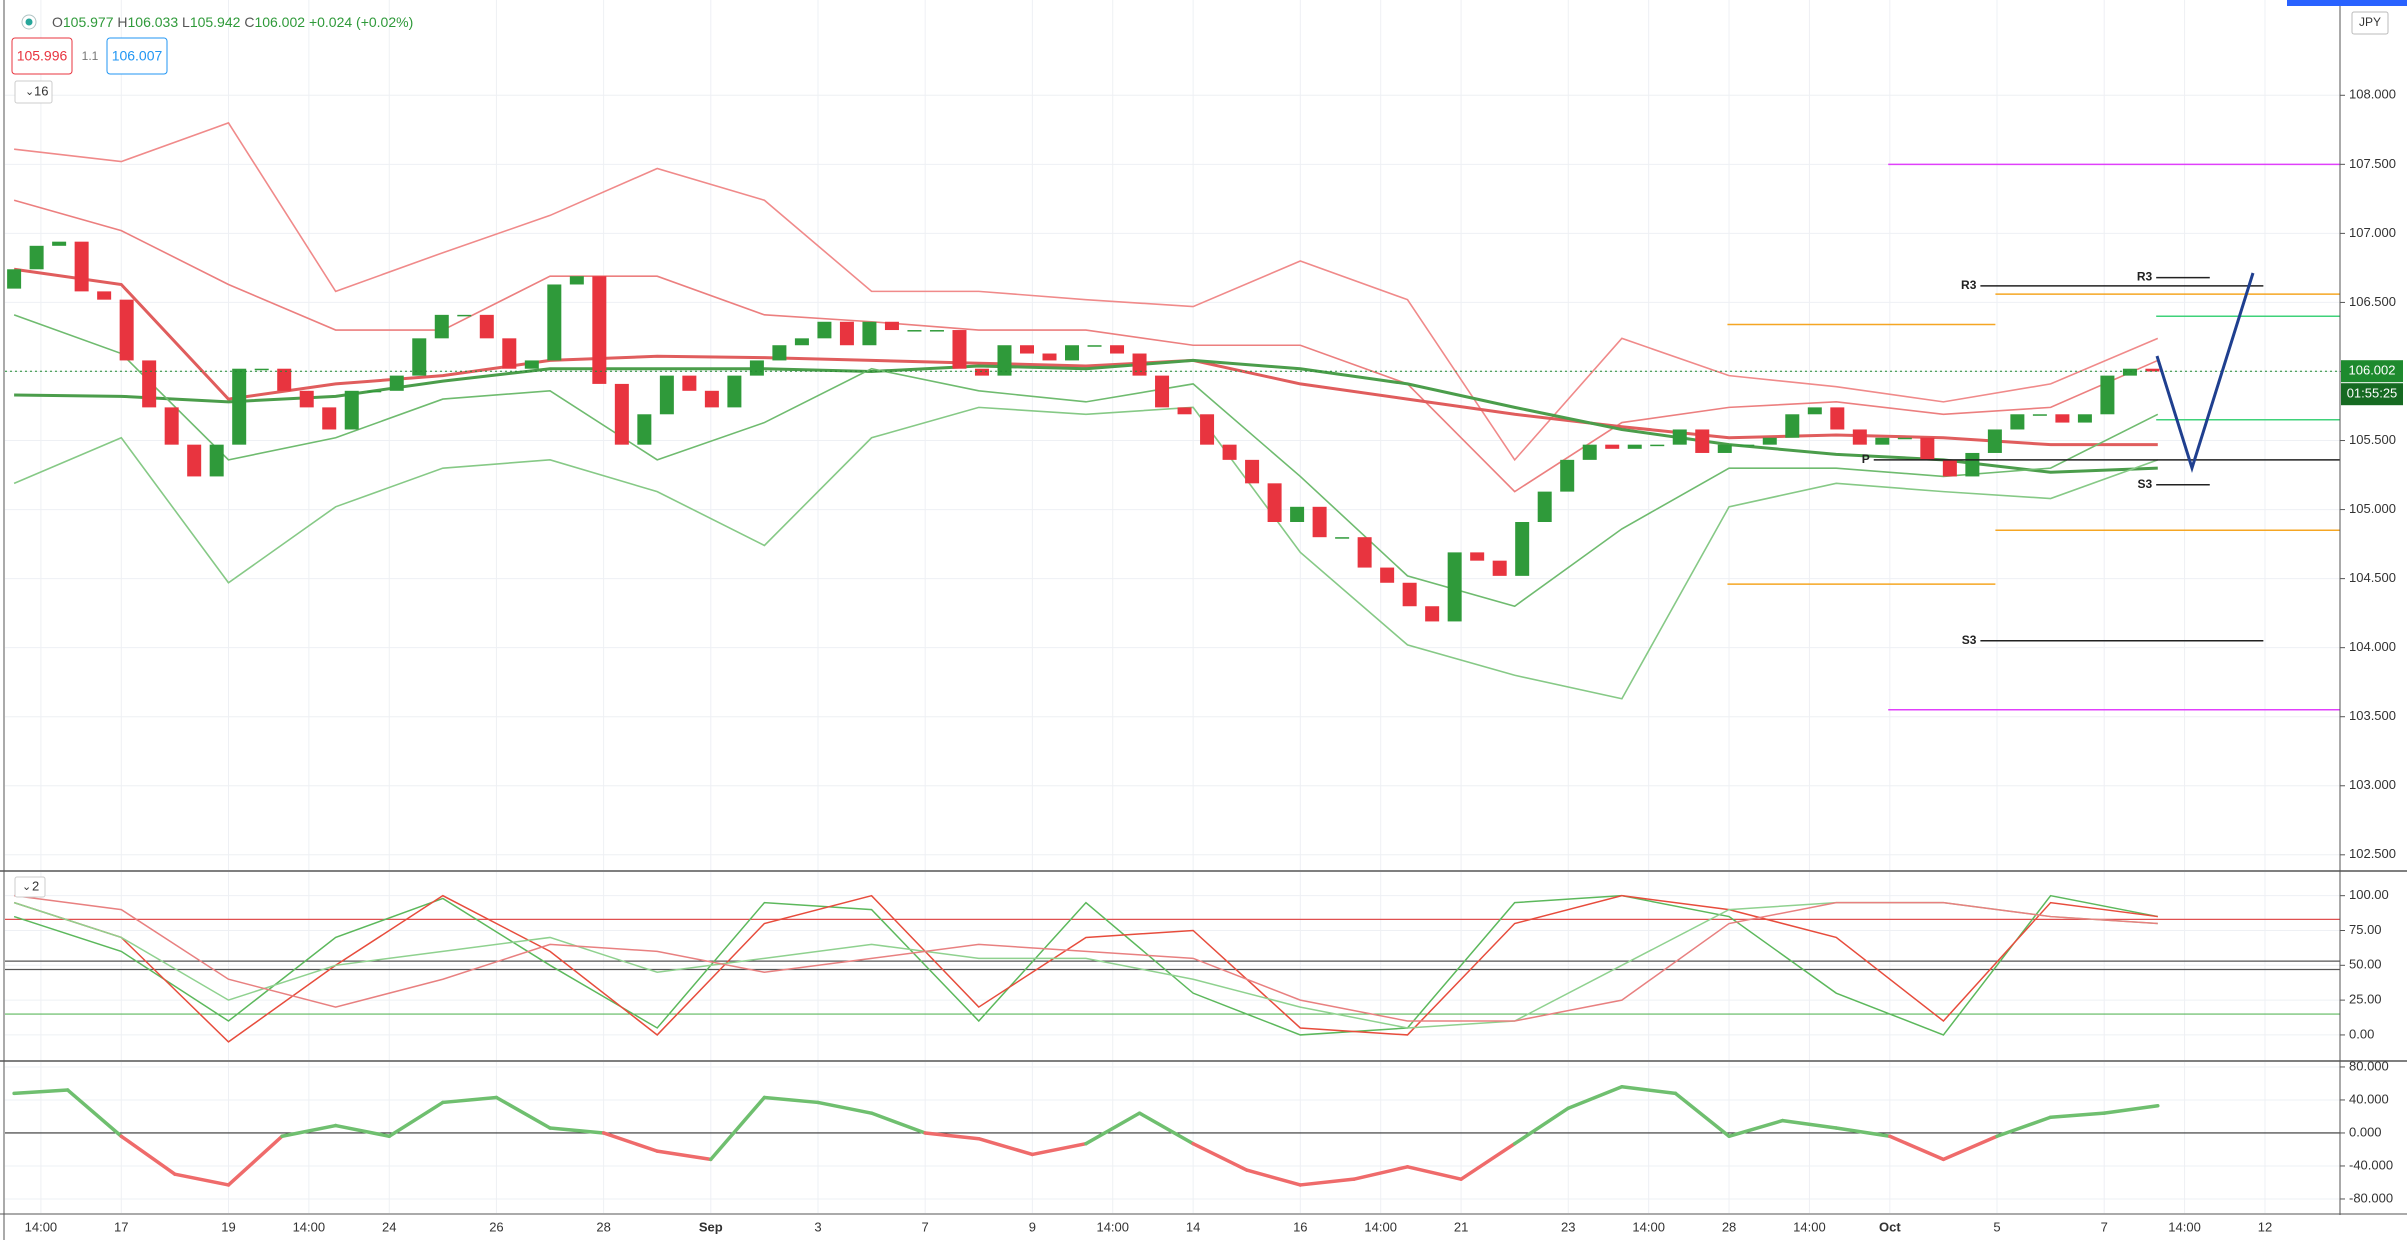 Image resolution: width=2407 pixels, height=1240 pixels. I want to click on top-button, so click(2347, 3).